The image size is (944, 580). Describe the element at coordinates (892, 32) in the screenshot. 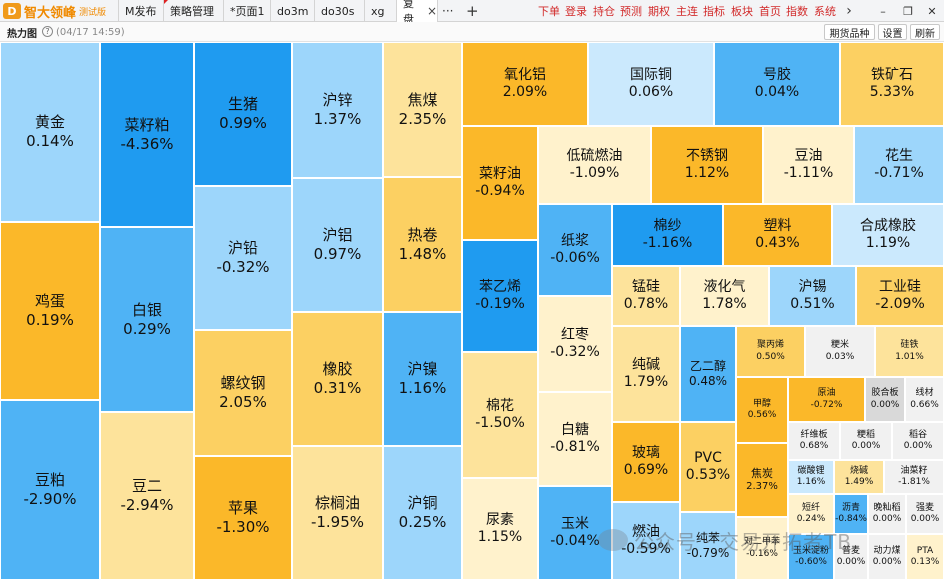

I see `settings-button: 设置` at that location.